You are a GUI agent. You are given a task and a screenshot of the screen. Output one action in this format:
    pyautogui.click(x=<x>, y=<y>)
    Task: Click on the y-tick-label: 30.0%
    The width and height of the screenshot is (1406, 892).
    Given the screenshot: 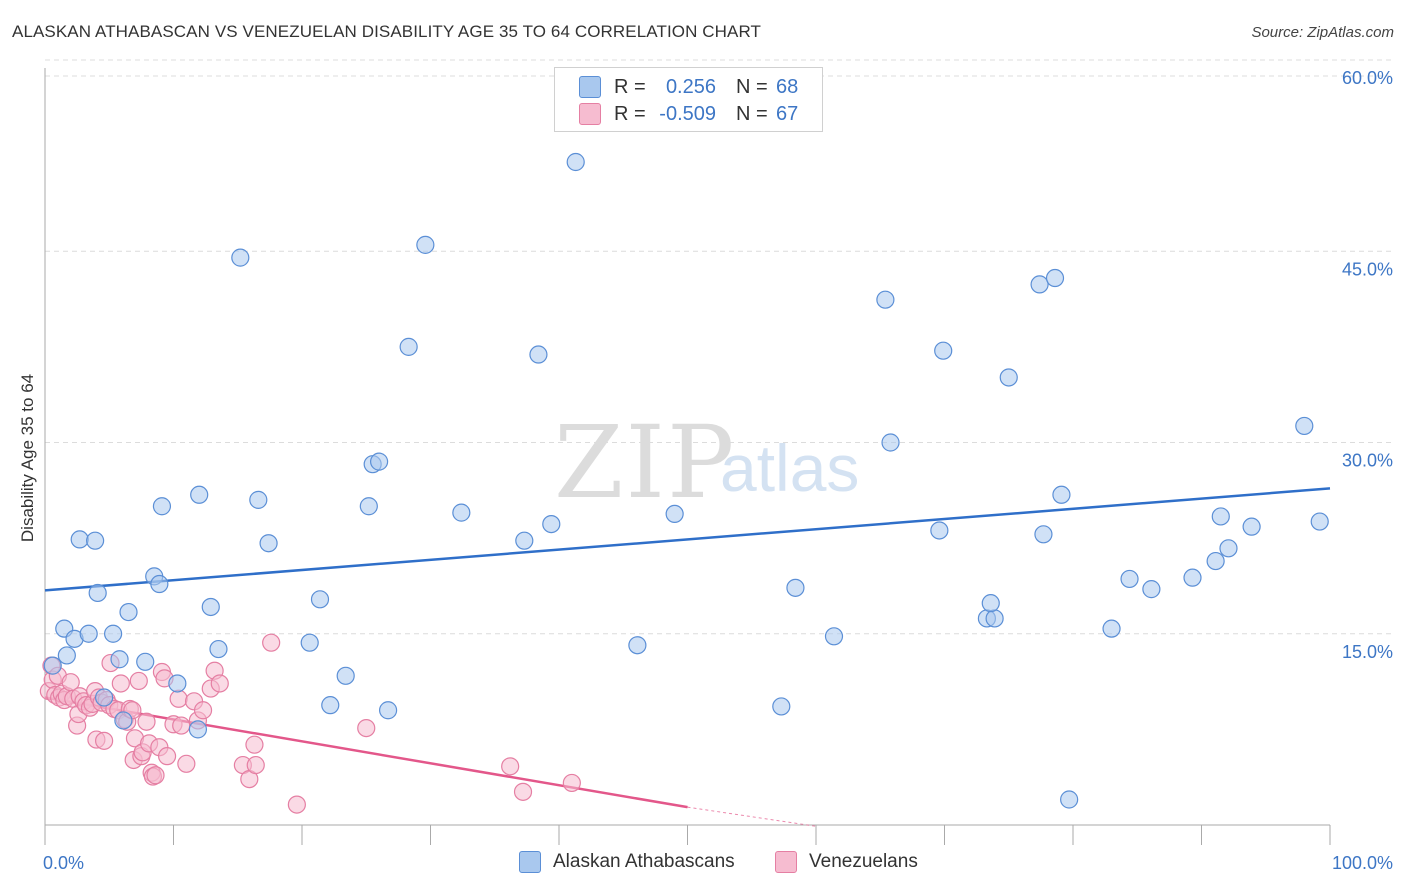 What is the action you would take?
    pyautogui.click(x=1367, y=461)
    